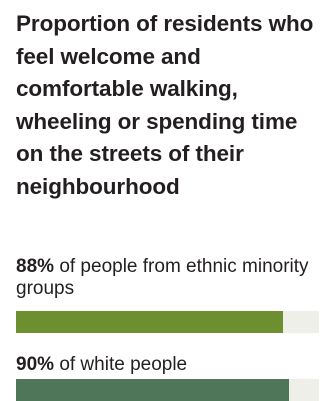 This screenshot has width=324, height=401. I want to click on bar-track-white, so click(167, 390).